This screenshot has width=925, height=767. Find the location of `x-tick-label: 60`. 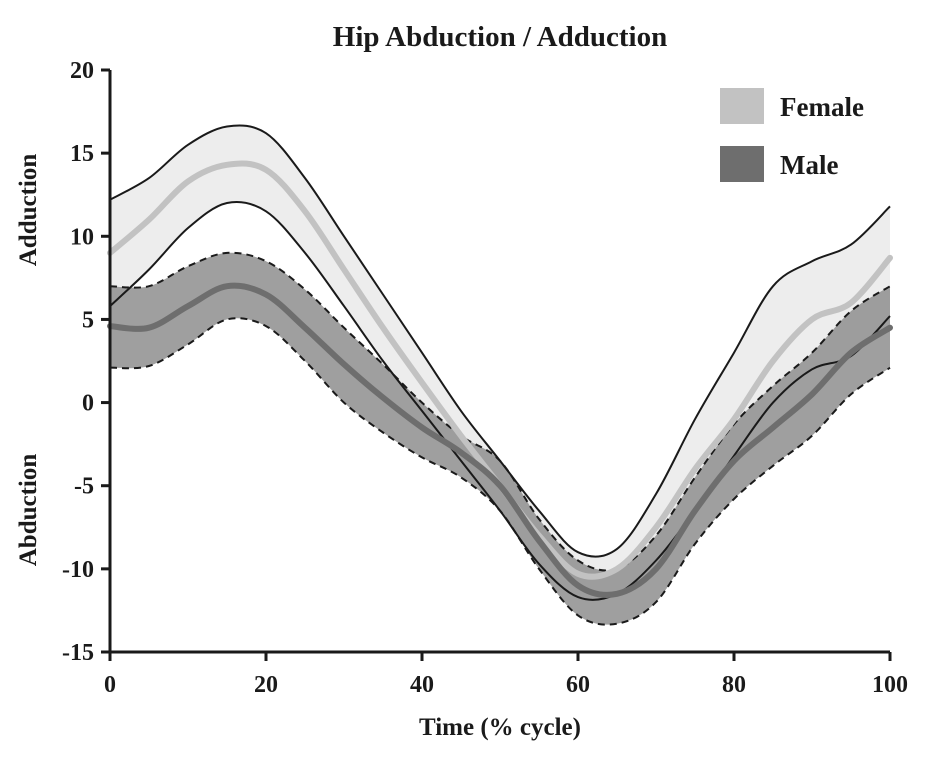

x-tick-label: 60 is located at coordinates (578, 685).